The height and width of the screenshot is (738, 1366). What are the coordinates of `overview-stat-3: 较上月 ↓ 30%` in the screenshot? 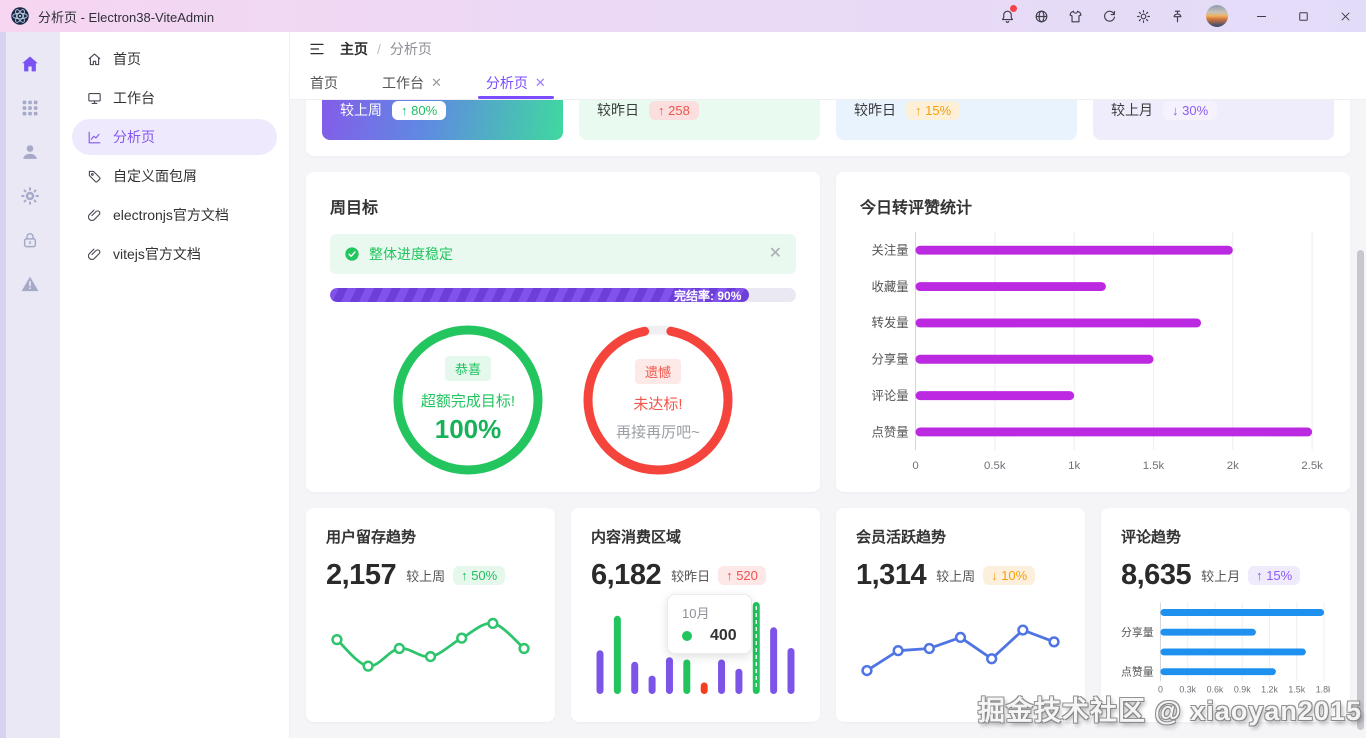 It's located at (1213, 120).